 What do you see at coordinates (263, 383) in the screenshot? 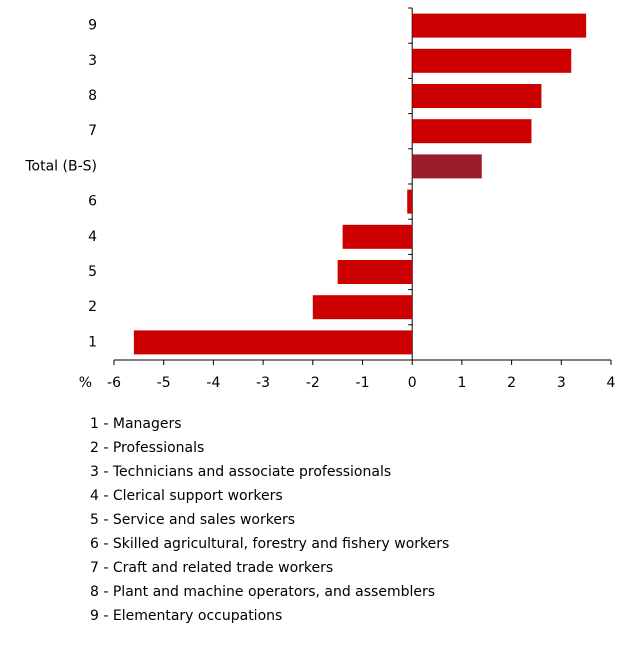
I see `x-tick-label: -3` at bounding box center [263, 383].